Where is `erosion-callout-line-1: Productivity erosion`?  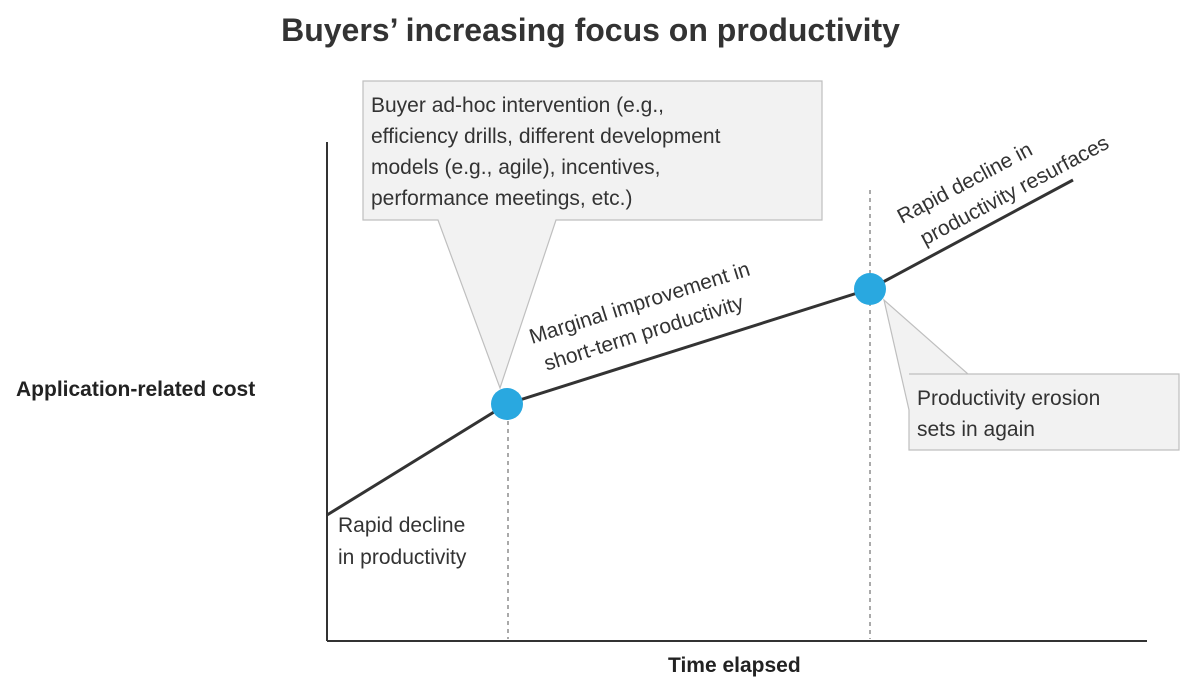 erosion-callout-line-1: Productivity erosion is located at coordinates (1008, 398).